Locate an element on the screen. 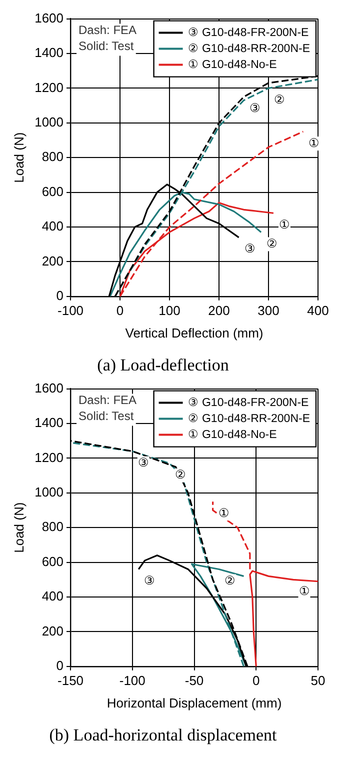  x-tick-label: 100 is located at coordinates (169, 310).